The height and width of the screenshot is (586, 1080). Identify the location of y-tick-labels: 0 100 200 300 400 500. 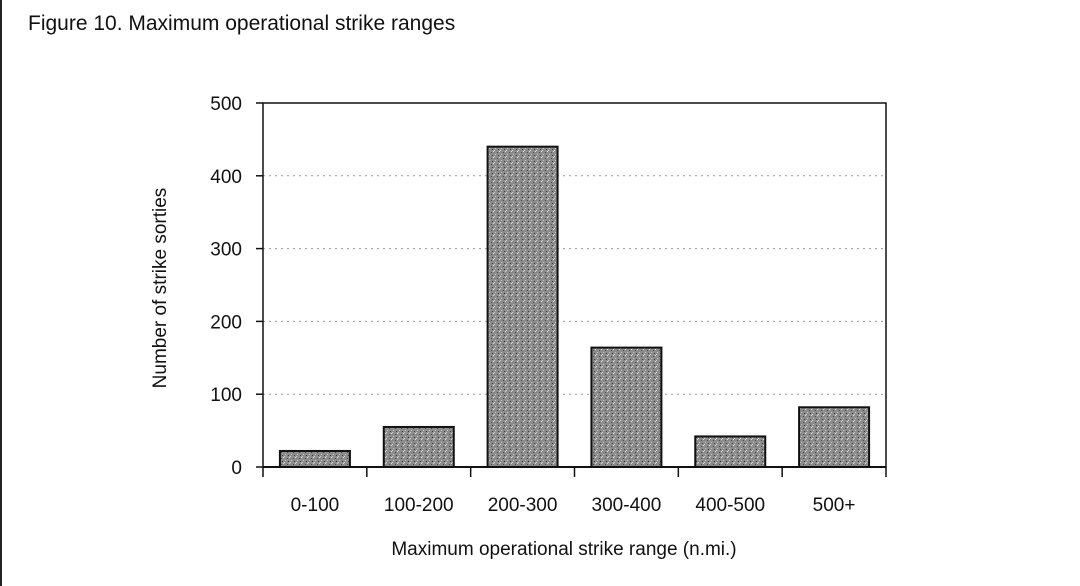
(226, 286).